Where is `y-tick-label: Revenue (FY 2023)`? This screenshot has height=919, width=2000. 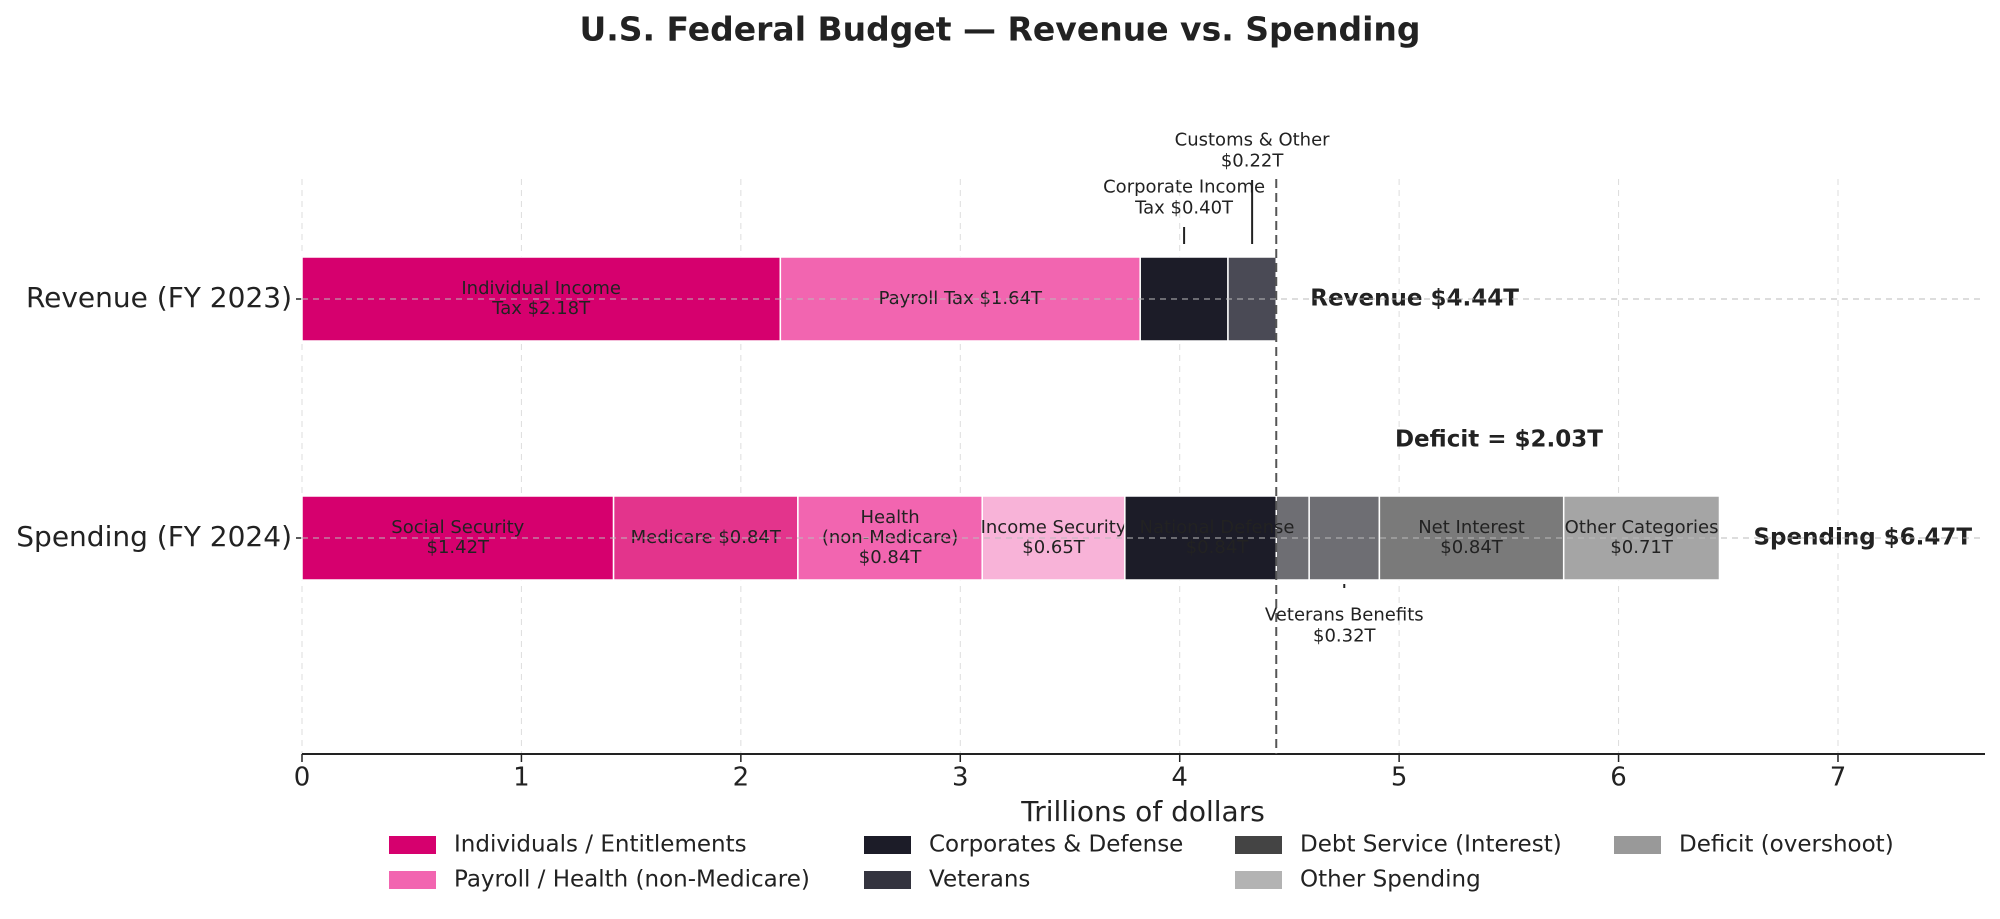
y-tick-label: Revenue (FY 2023) is located at coordinates (159, 297).